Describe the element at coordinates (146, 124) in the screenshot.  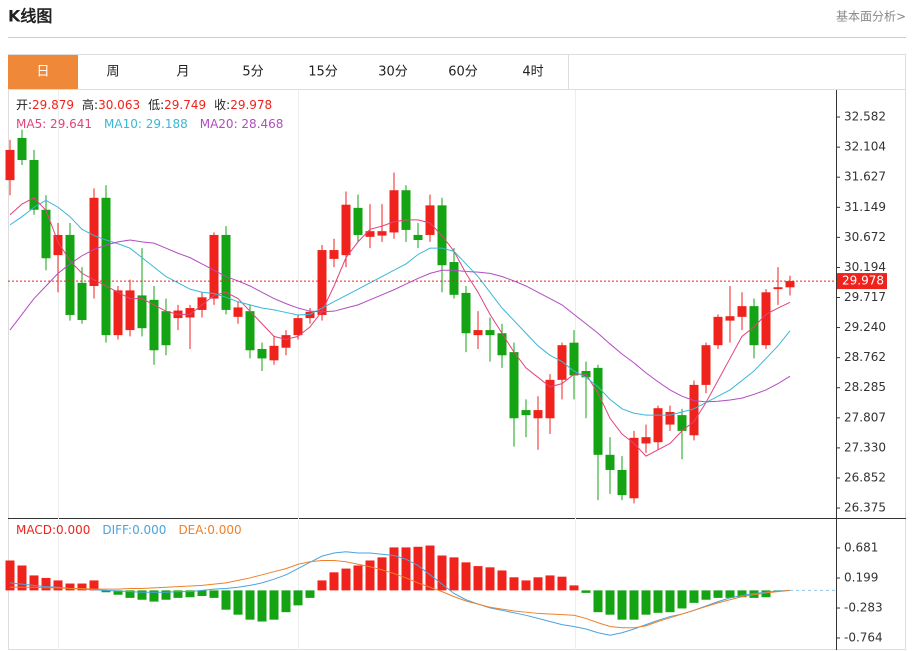
I see `legend-item: MA10: 29.188` at that location.